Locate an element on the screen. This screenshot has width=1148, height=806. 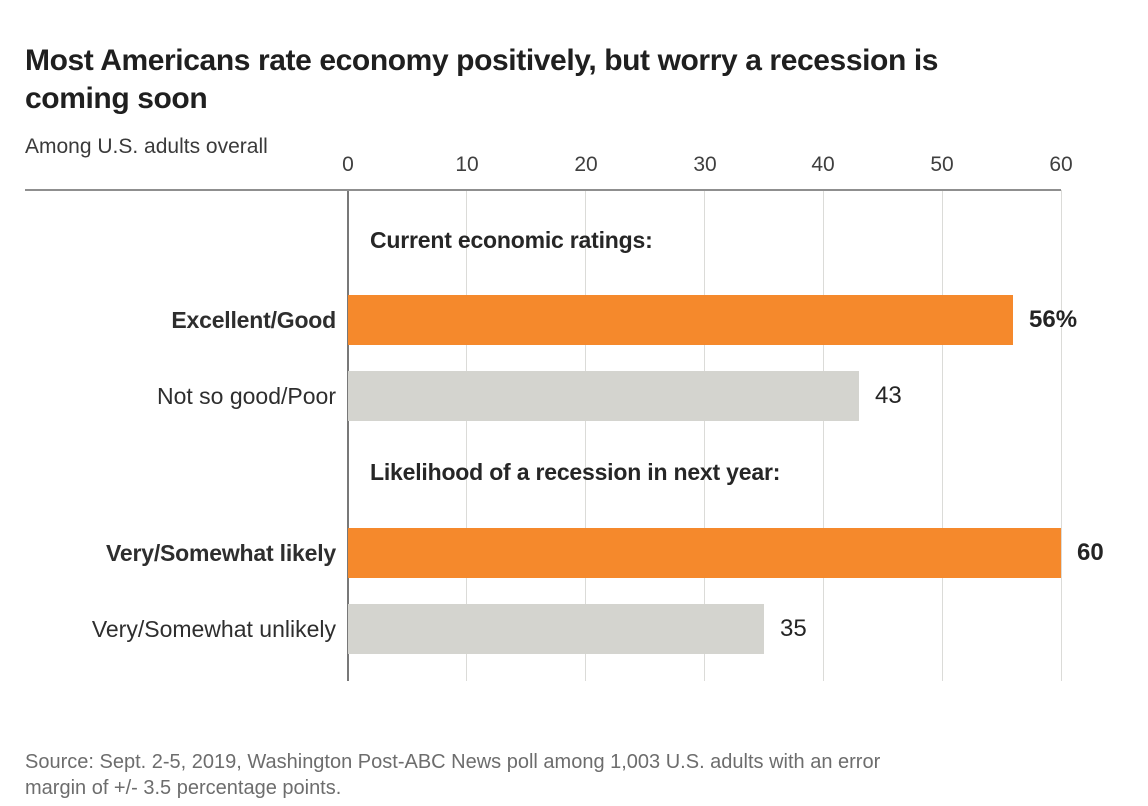
category-label-very-somewhat-likely: Very/Somewhat likely is located at coordinates (221, 553).